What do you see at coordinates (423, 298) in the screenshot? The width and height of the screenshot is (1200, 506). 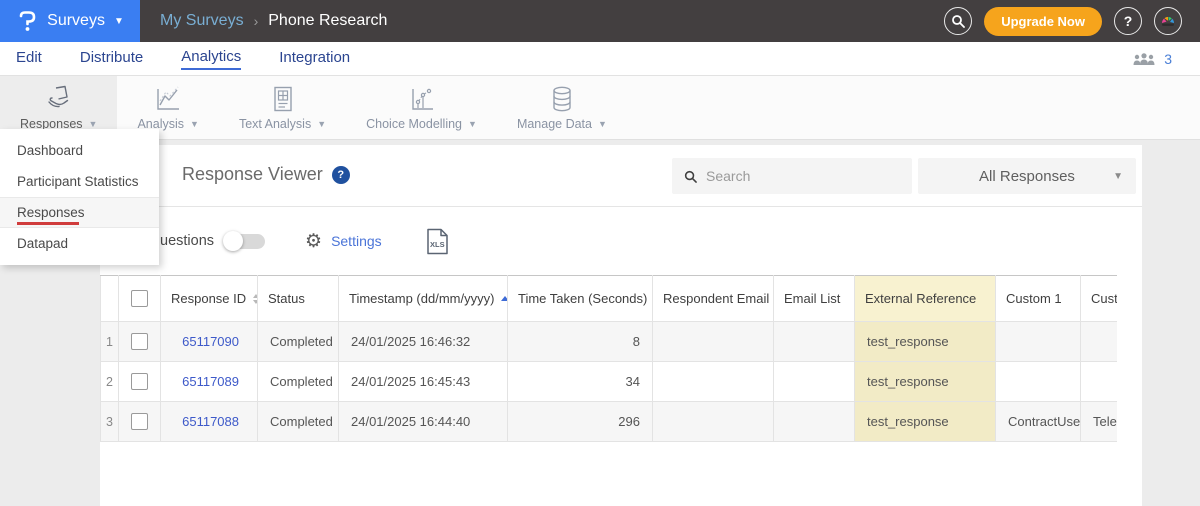 I see `header-timestamp: Timestamp (dd/mm/yyyy)` at bounding box center [423, 298].